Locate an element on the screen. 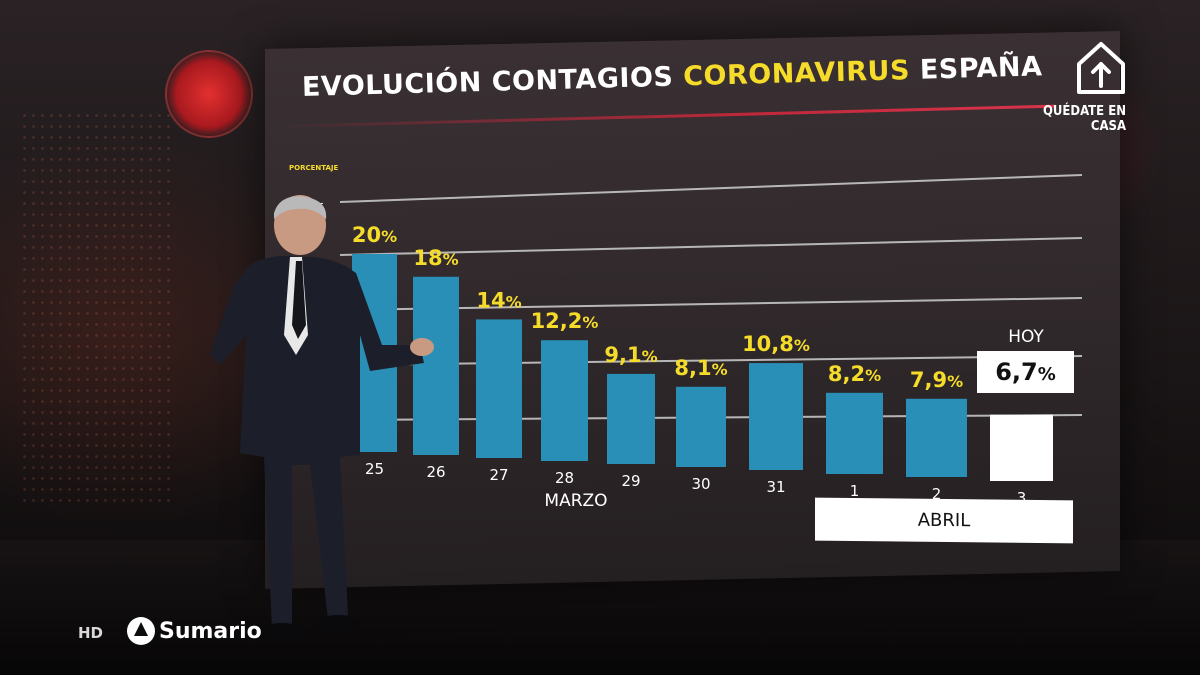 Image resolution: width=1200 pixels, height=675 pixels. city-lights-backdrop is located at coordinates (95, 310).